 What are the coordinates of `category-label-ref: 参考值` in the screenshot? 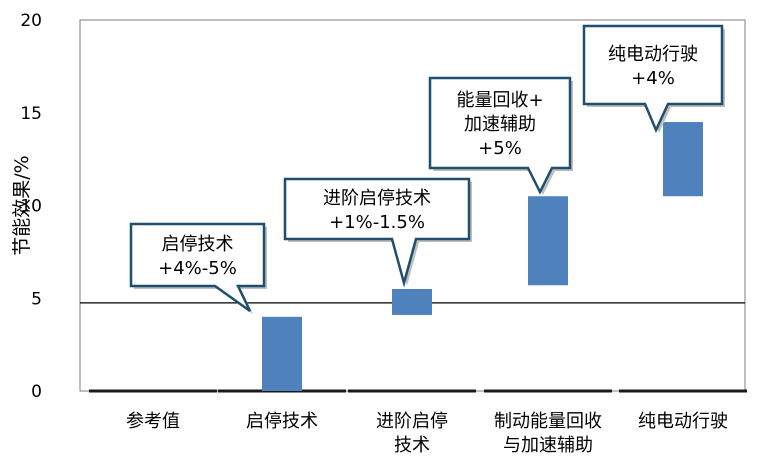 It's located at (153, 421).